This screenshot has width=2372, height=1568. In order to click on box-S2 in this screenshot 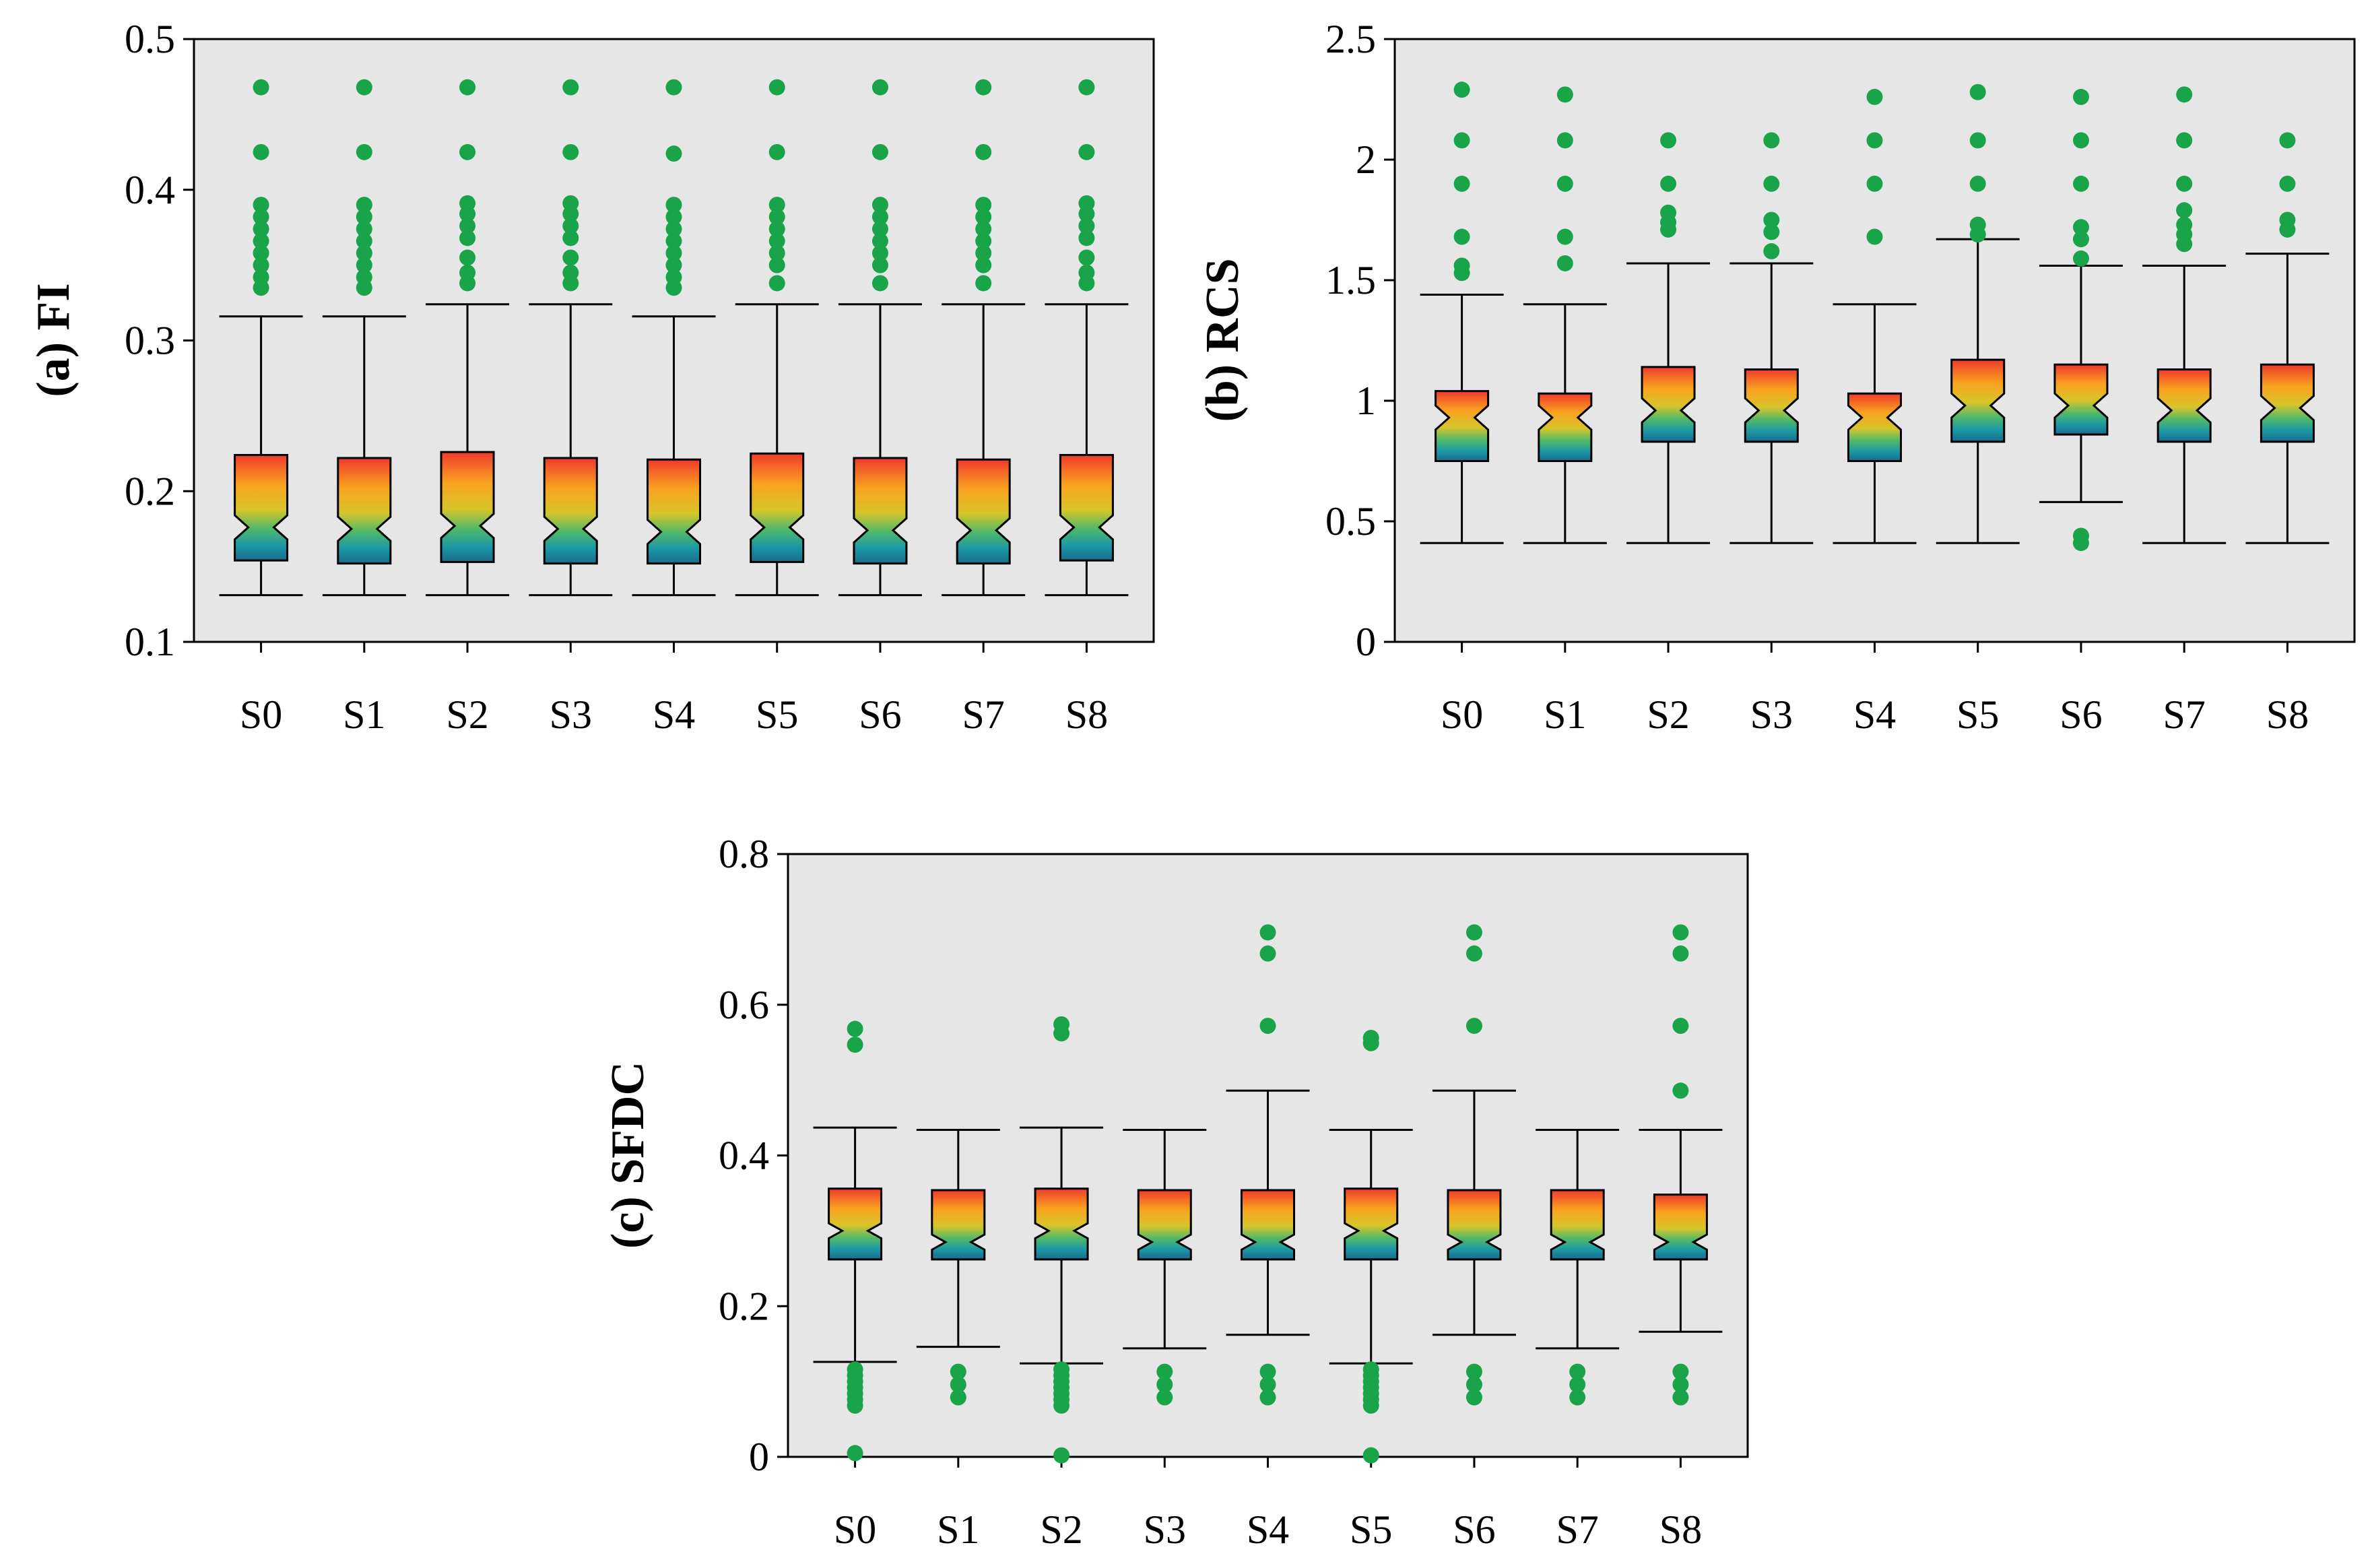, I will do `click(1668, 338)`.